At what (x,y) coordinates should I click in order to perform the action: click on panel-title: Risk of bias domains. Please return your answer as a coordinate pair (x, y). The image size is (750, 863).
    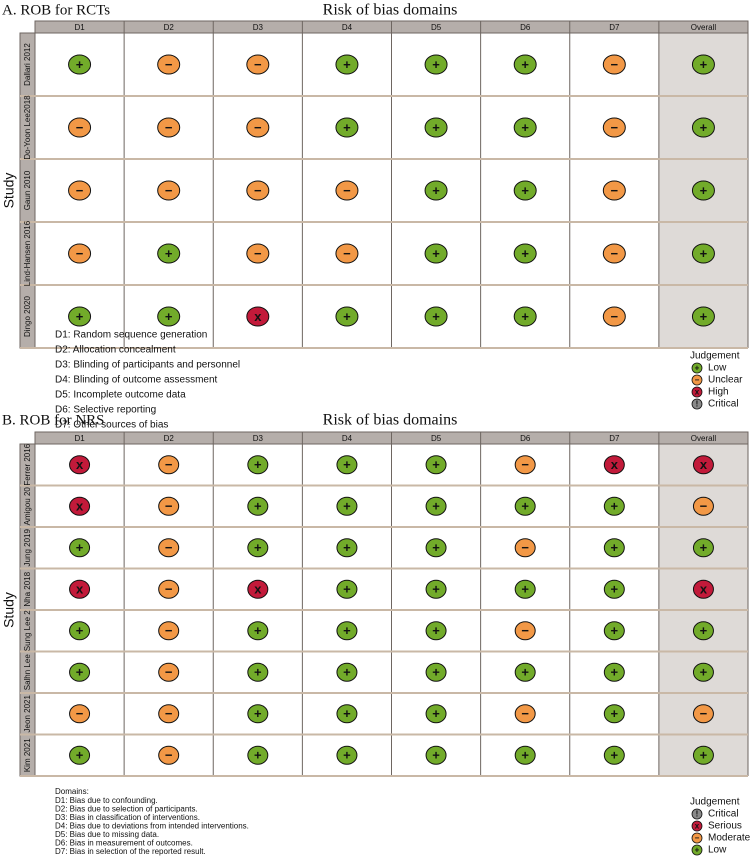
    Looking at the image, I should click on (390, 420).